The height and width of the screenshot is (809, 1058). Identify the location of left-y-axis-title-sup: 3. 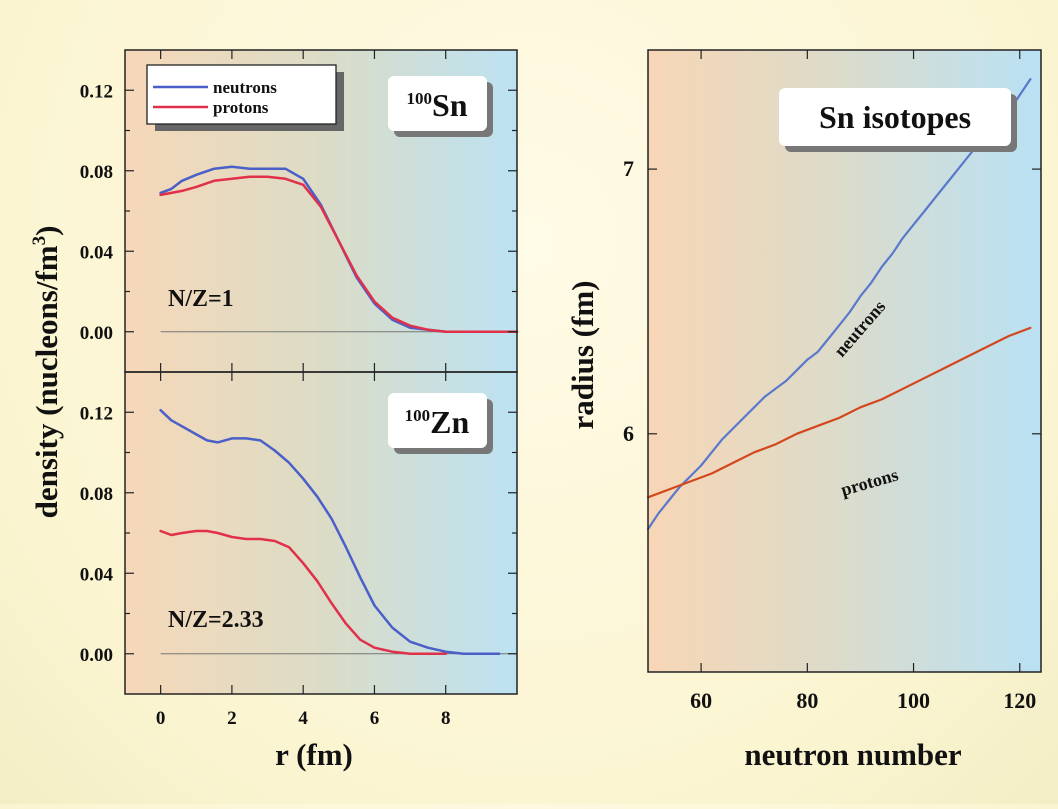
(39, 241).